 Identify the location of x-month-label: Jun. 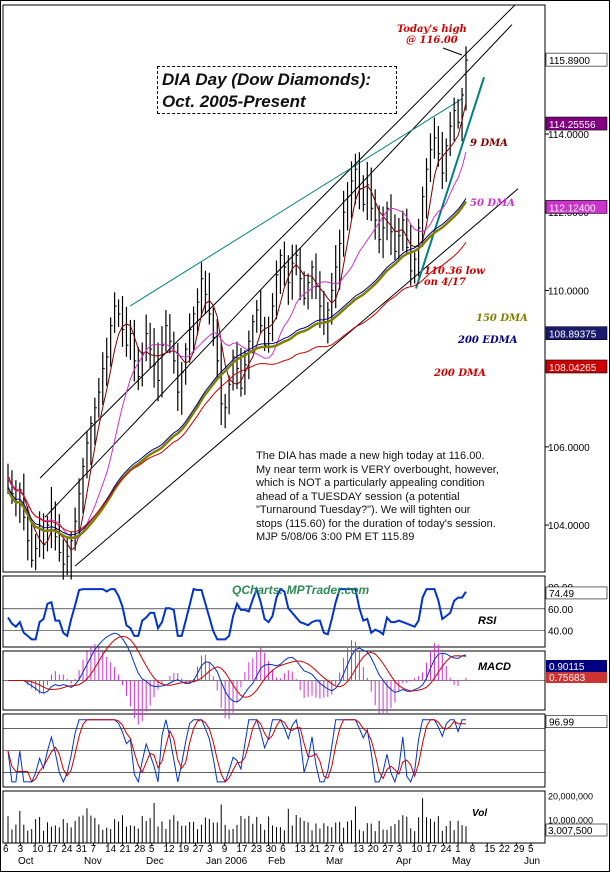
(532, 861).